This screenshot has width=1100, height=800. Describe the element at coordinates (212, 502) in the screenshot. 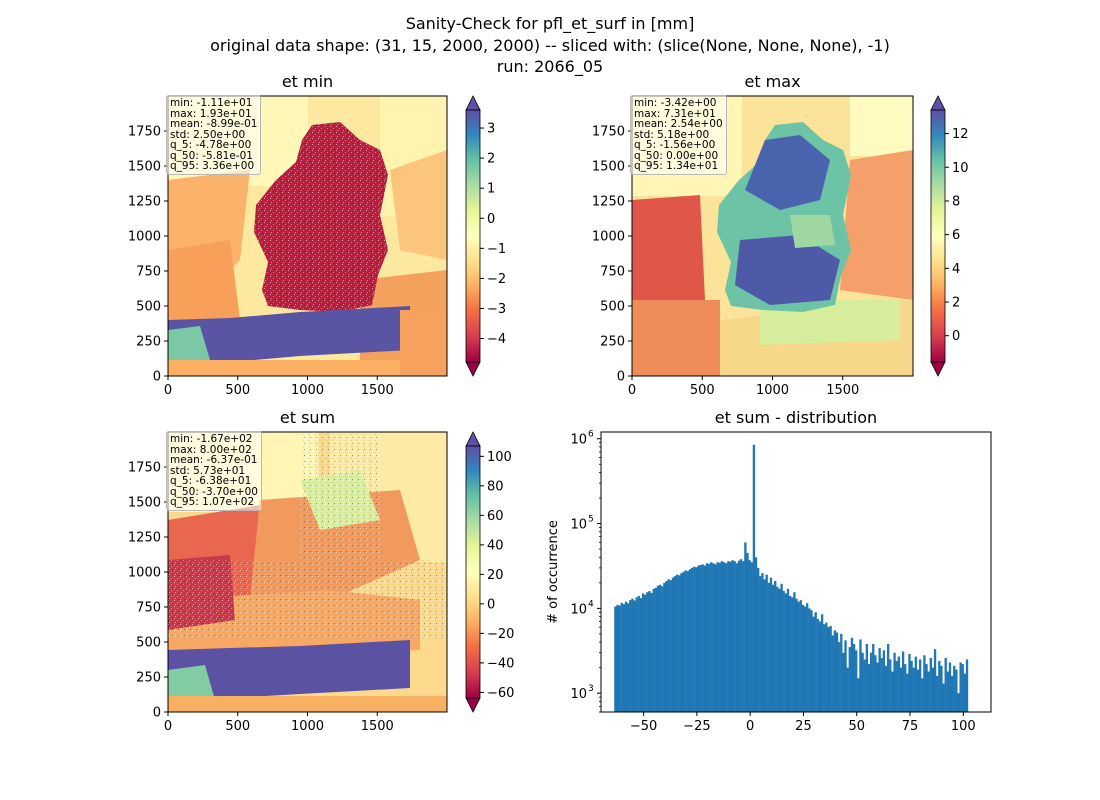

I see `stat-q95: q_95: 1.07e+02` at that location.